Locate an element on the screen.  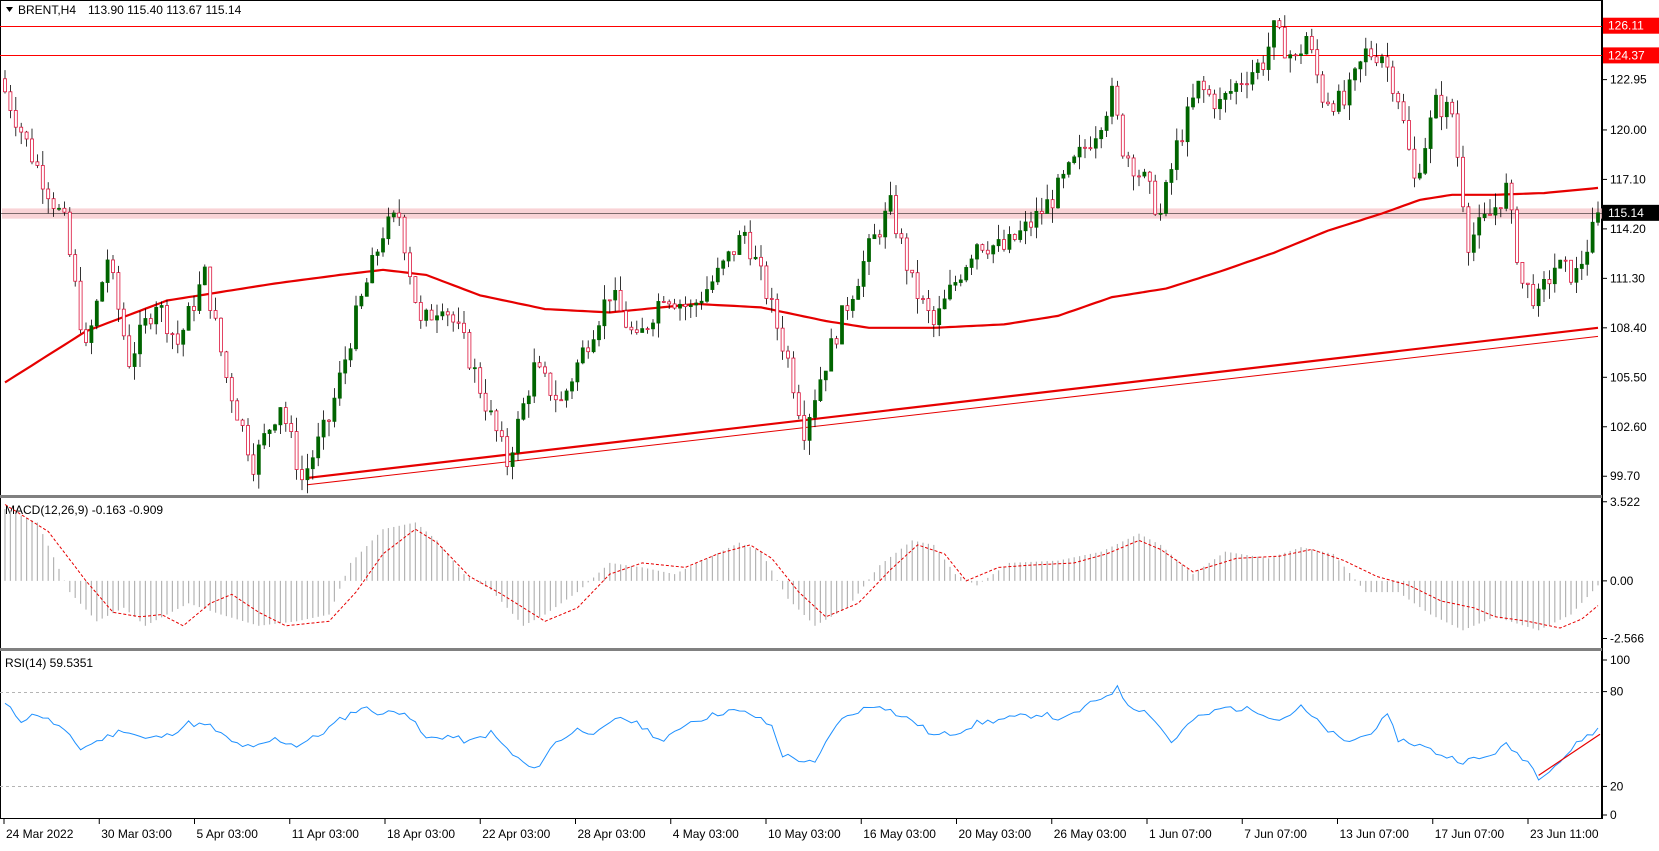
time-tick-label: 4 May 03:00 is located at coordinates (706, 834).